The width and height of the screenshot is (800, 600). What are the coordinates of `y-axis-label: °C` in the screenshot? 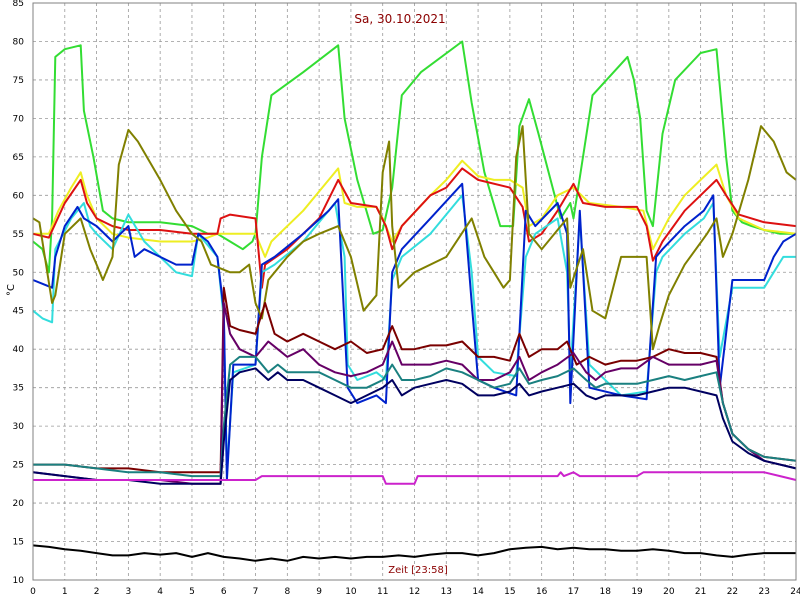 It's located at (11, 290).